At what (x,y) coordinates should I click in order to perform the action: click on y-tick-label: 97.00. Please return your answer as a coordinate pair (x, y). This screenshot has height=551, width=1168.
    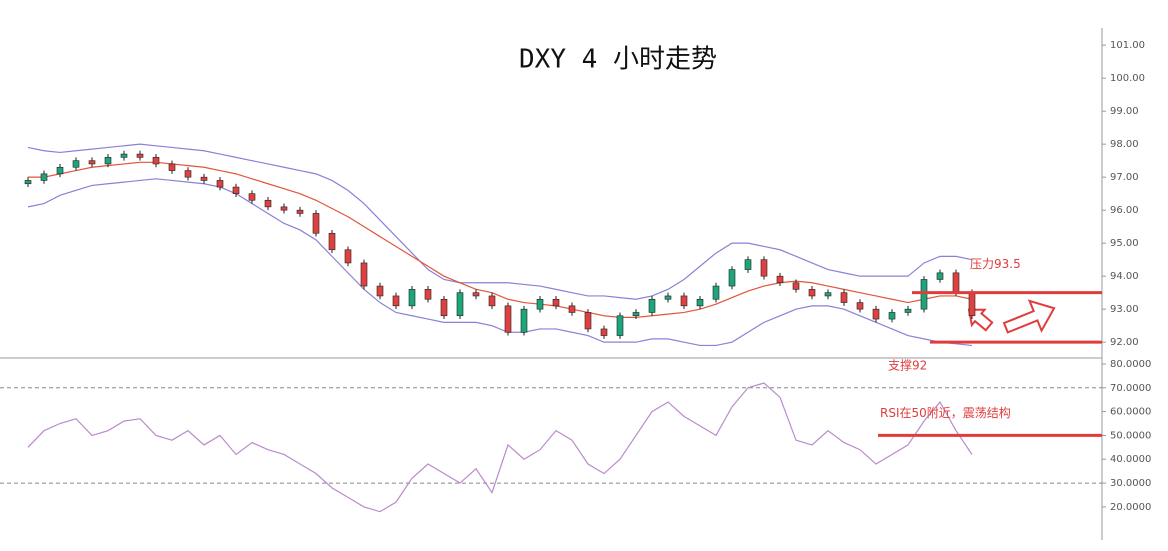
    Looking at the image, I should click on (1124, 177).